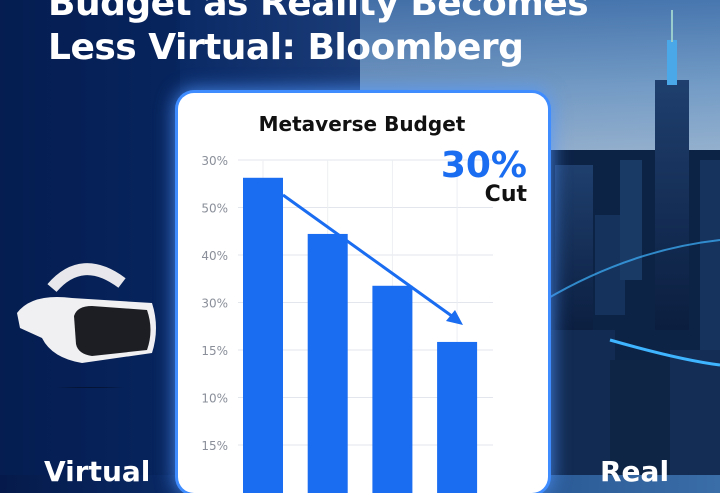  What do you see at coordinates (86, 325) in the screenshot?
I see `vr-headset-icon` at bounding box center [86, 325].